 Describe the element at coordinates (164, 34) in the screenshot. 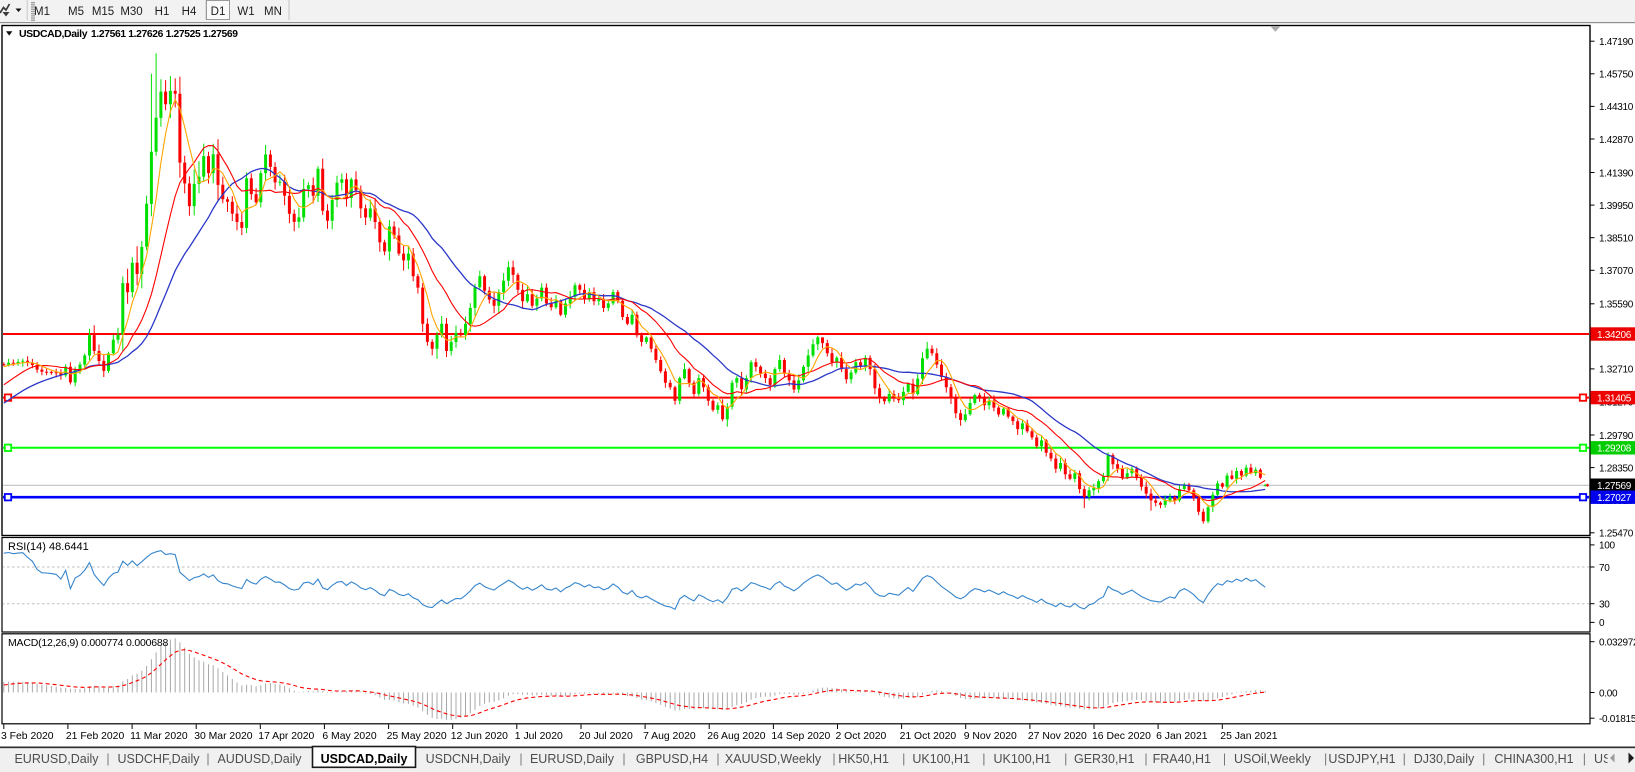

I see `svg-text:1.27561 1.27626 1.27525 1.2756: 1.27561 1.27626 1.27525 1.27569` at that location.